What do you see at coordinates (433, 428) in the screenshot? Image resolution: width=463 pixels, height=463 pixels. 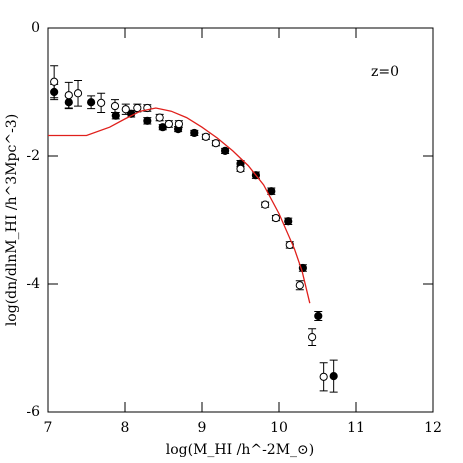 I see `x-tick-label: 12` at bounding box center [433, 428].